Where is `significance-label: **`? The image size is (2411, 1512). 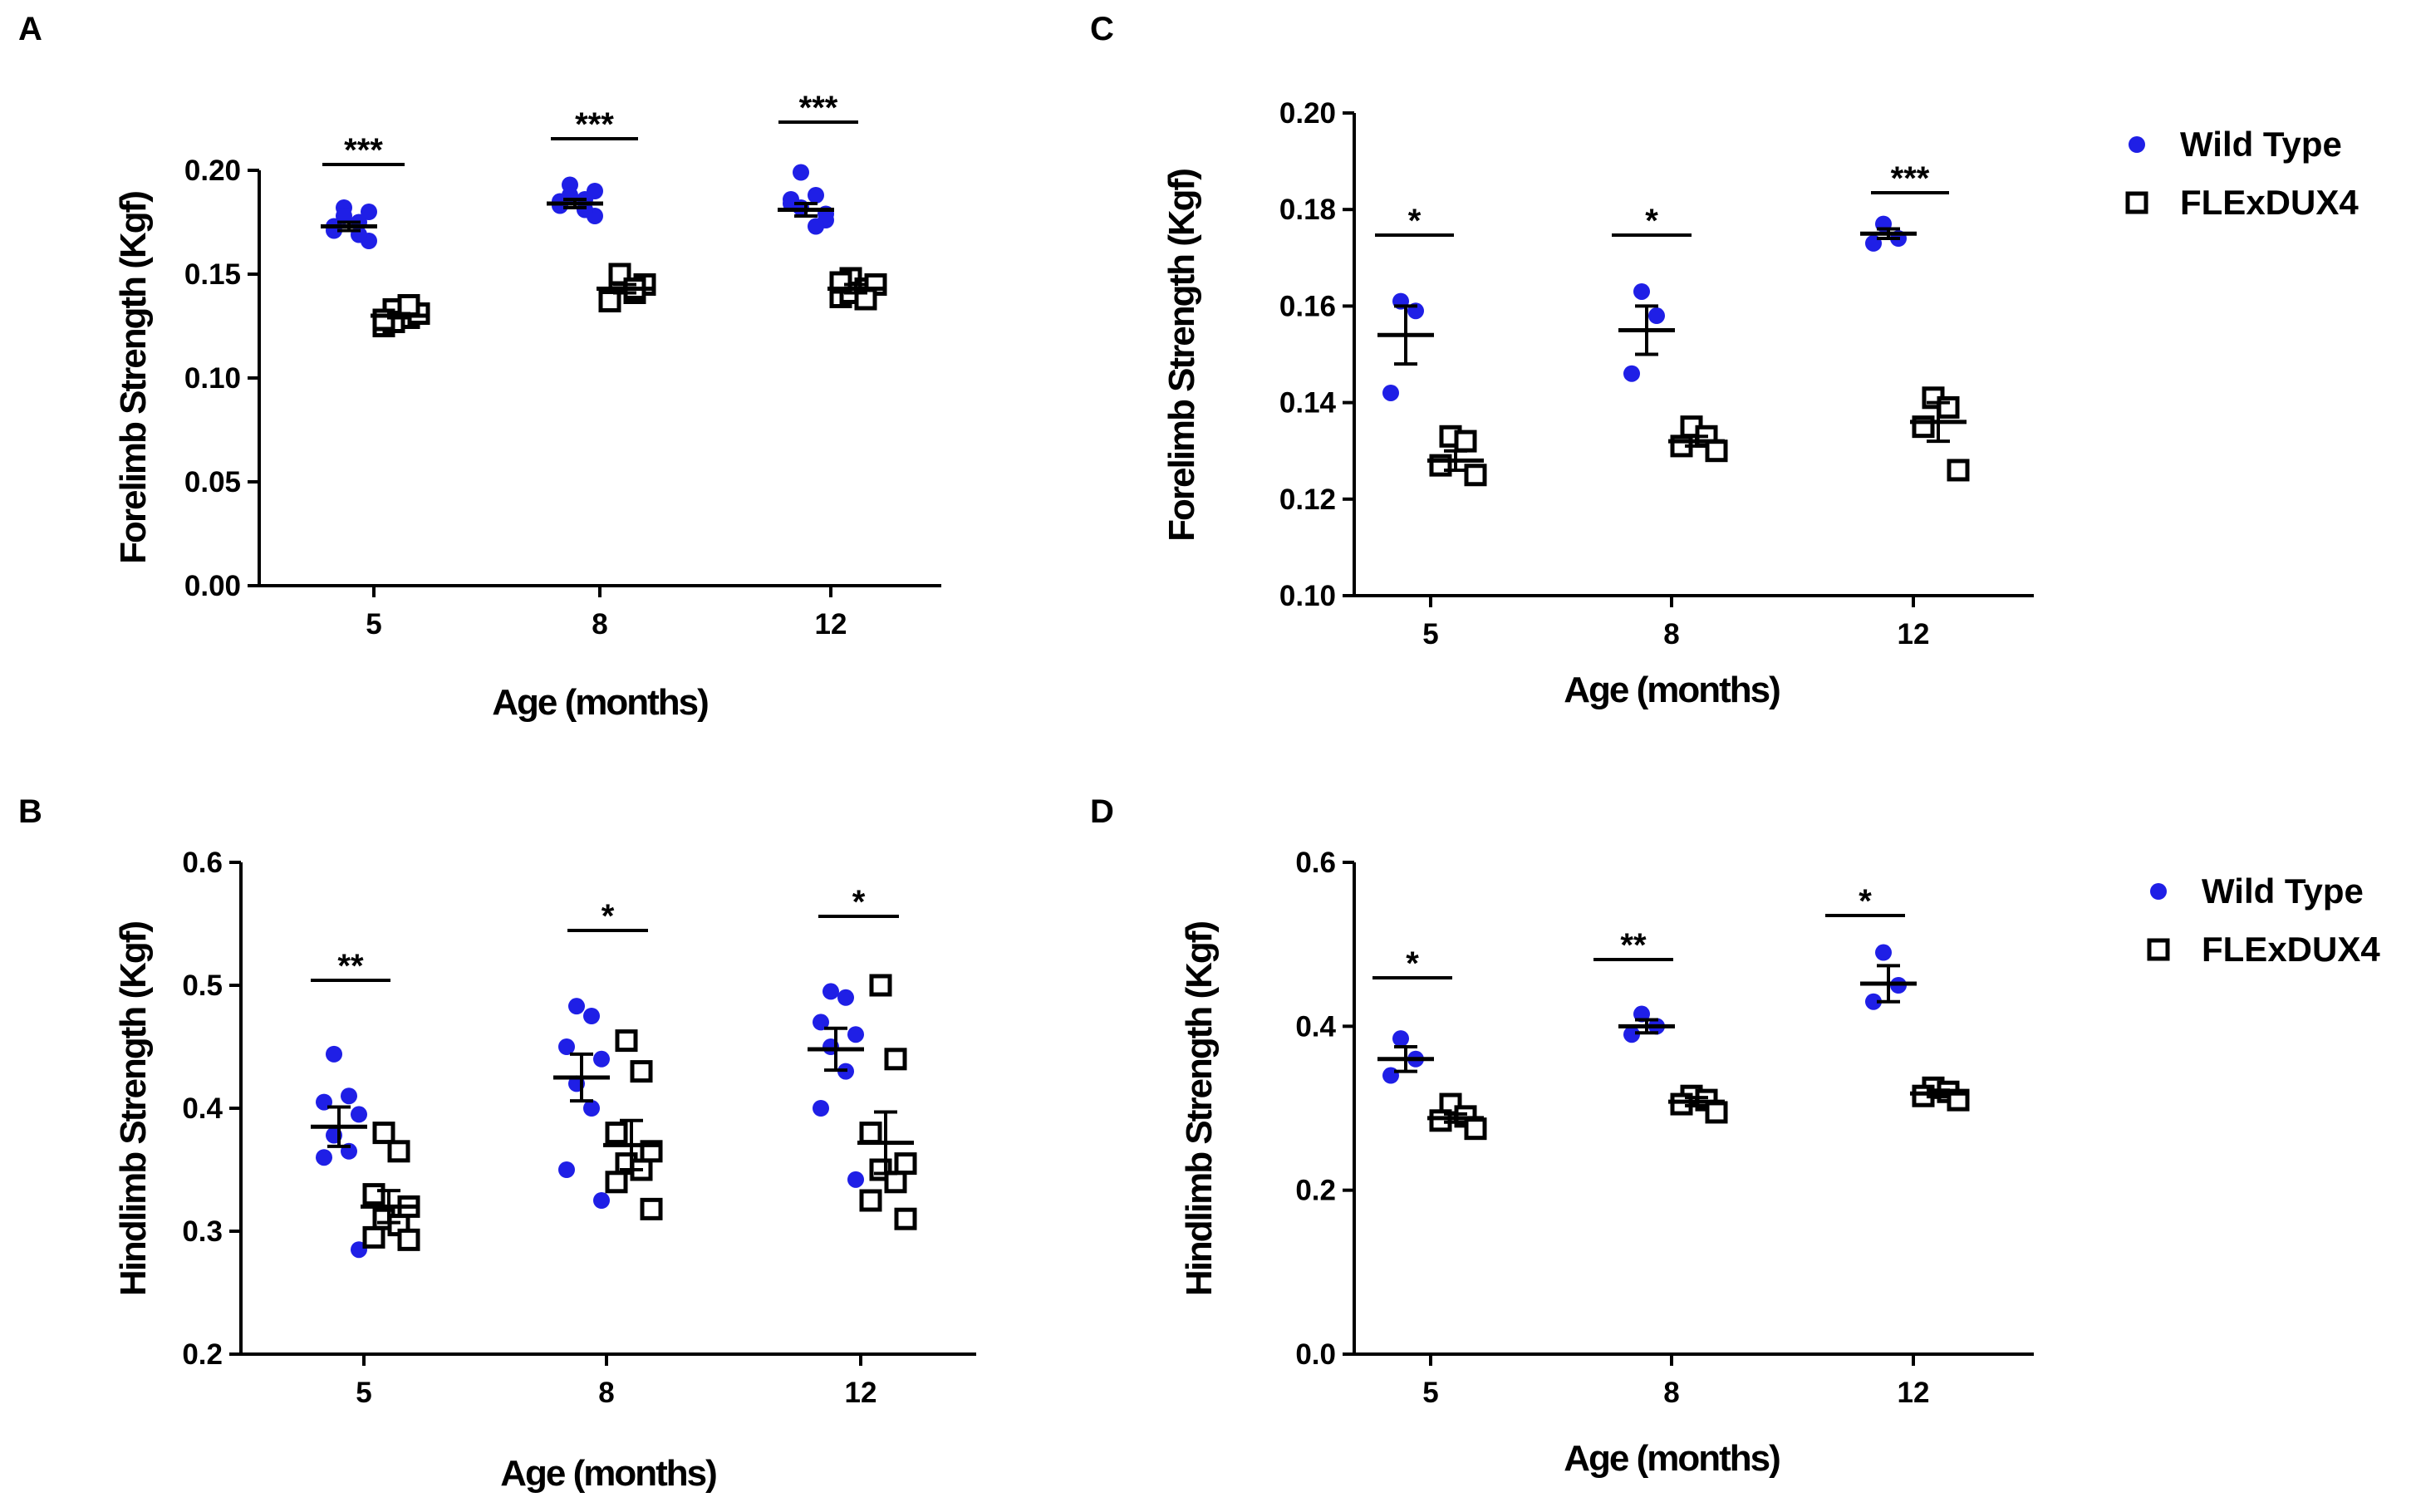 significance-label: ** is located at coordinates (1633, 946).